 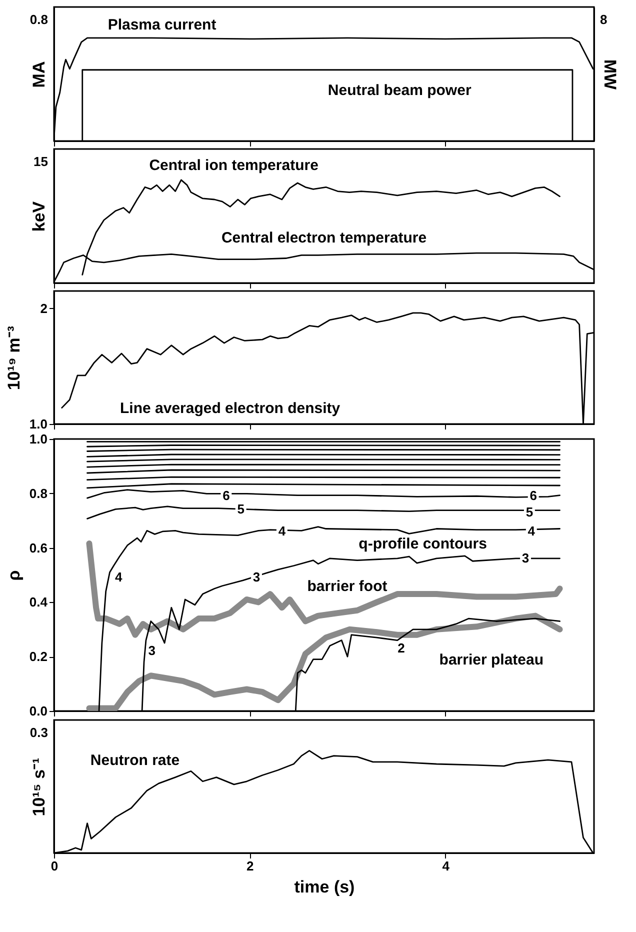 What do you see at coordinates (39, 74) in the screenshot?
I see `y-axis-title: MA` at bounding box center [39, 74].